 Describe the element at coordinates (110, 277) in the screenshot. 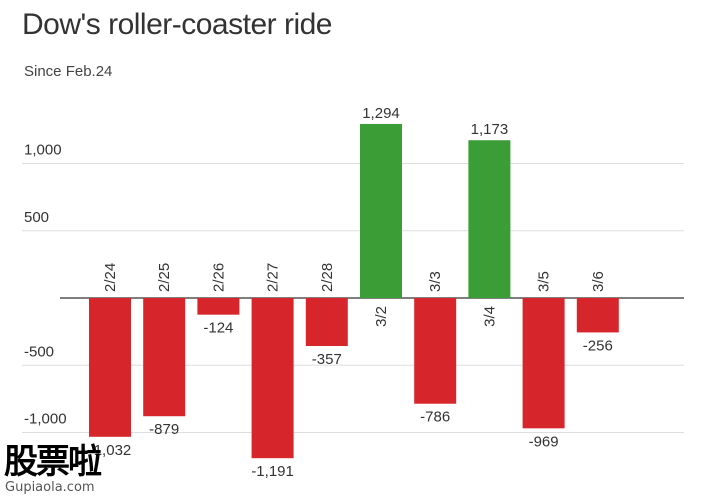

I see `category-label: 2/24` at that location.